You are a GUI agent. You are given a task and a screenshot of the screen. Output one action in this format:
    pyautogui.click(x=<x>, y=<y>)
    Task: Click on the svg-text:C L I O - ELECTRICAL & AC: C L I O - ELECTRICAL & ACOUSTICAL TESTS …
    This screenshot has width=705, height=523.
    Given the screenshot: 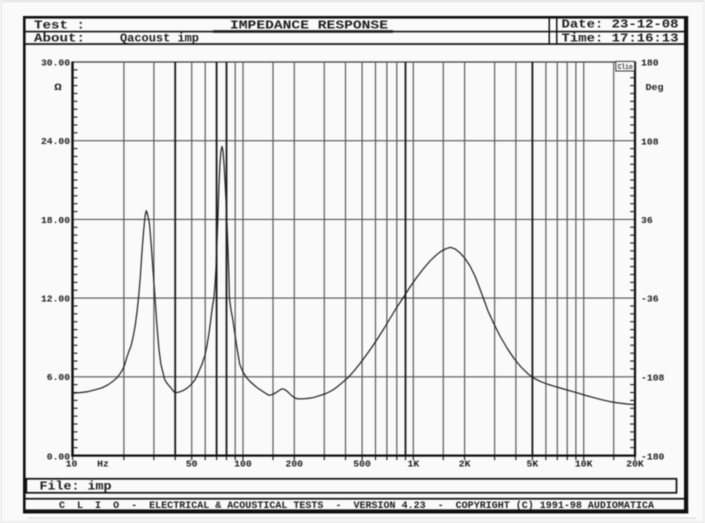 What is the action you would take?
    pyautogui.click(x=356, y=506)
    